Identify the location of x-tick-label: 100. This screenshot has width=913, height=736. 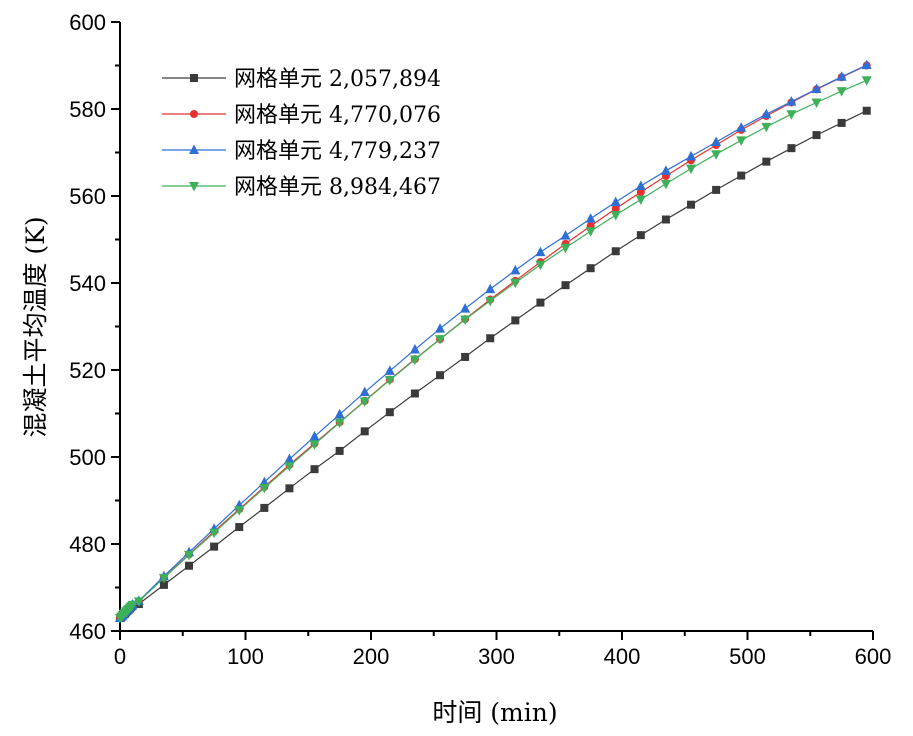
(245, 656).